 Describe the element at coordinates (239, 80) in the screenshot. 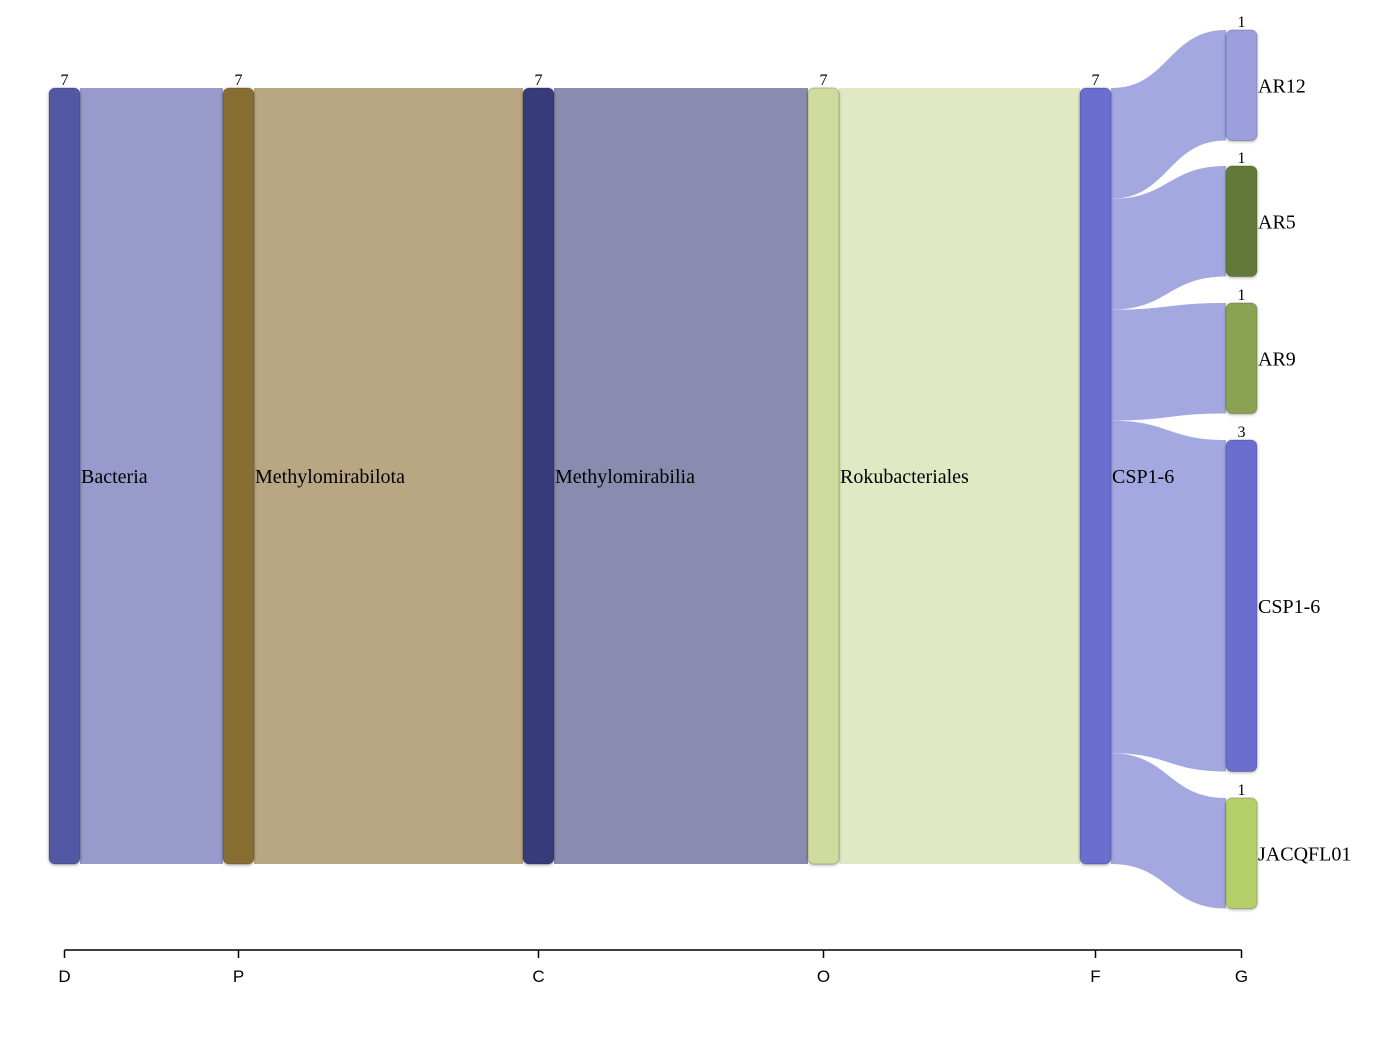

I see `node-count-methylomirabilota: 7` at that location.